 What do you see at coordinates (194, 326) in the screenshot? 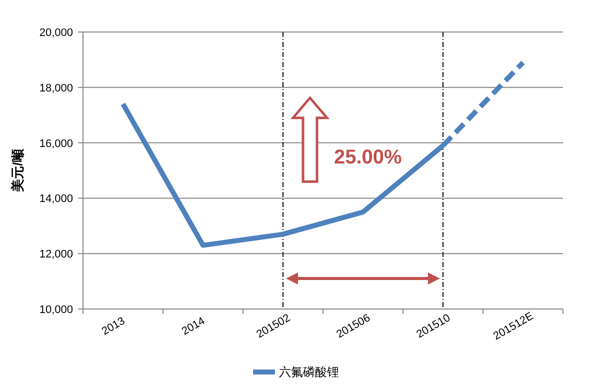
I see `x-tick-label: 2014` at bounding box center [194, 326].